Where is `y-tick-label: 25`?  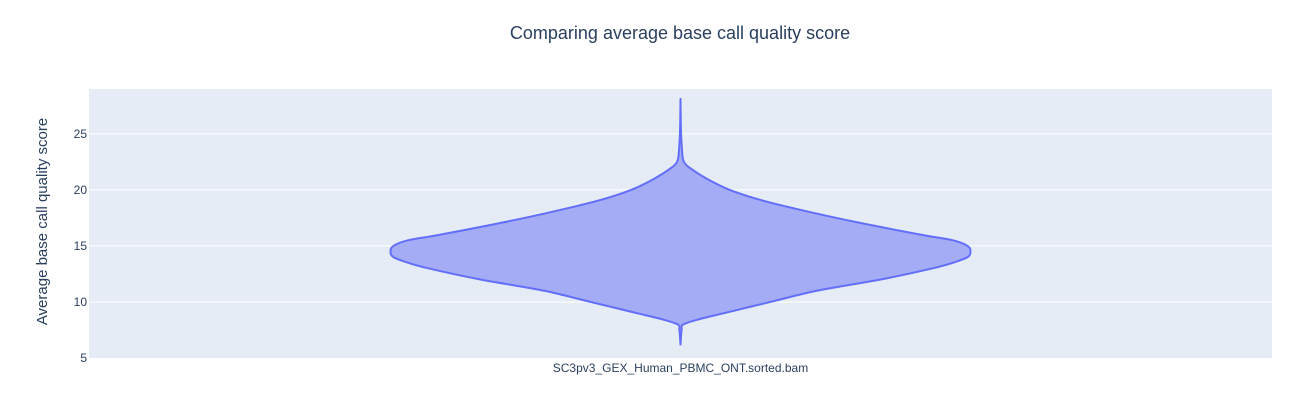 y-tick-label: 25 is located at coordinates (81, 134).